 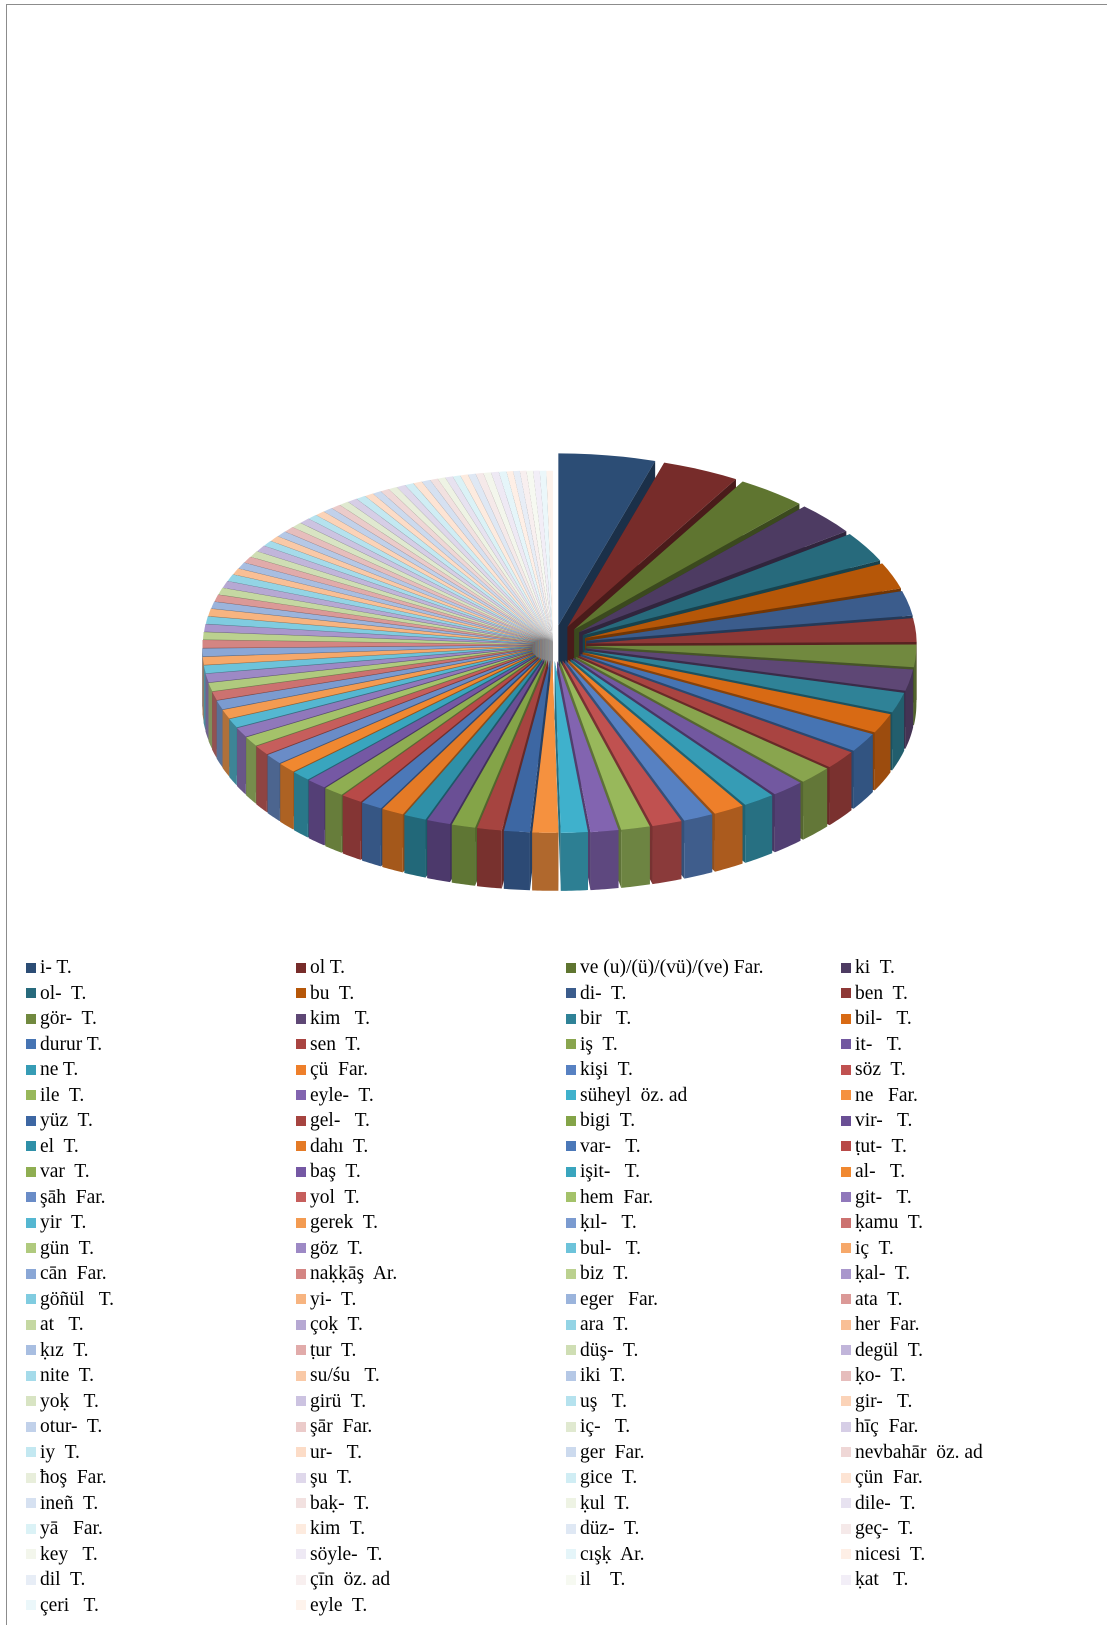 I want to click on legend-label: eyle- T., so click(x=342, y=1095).